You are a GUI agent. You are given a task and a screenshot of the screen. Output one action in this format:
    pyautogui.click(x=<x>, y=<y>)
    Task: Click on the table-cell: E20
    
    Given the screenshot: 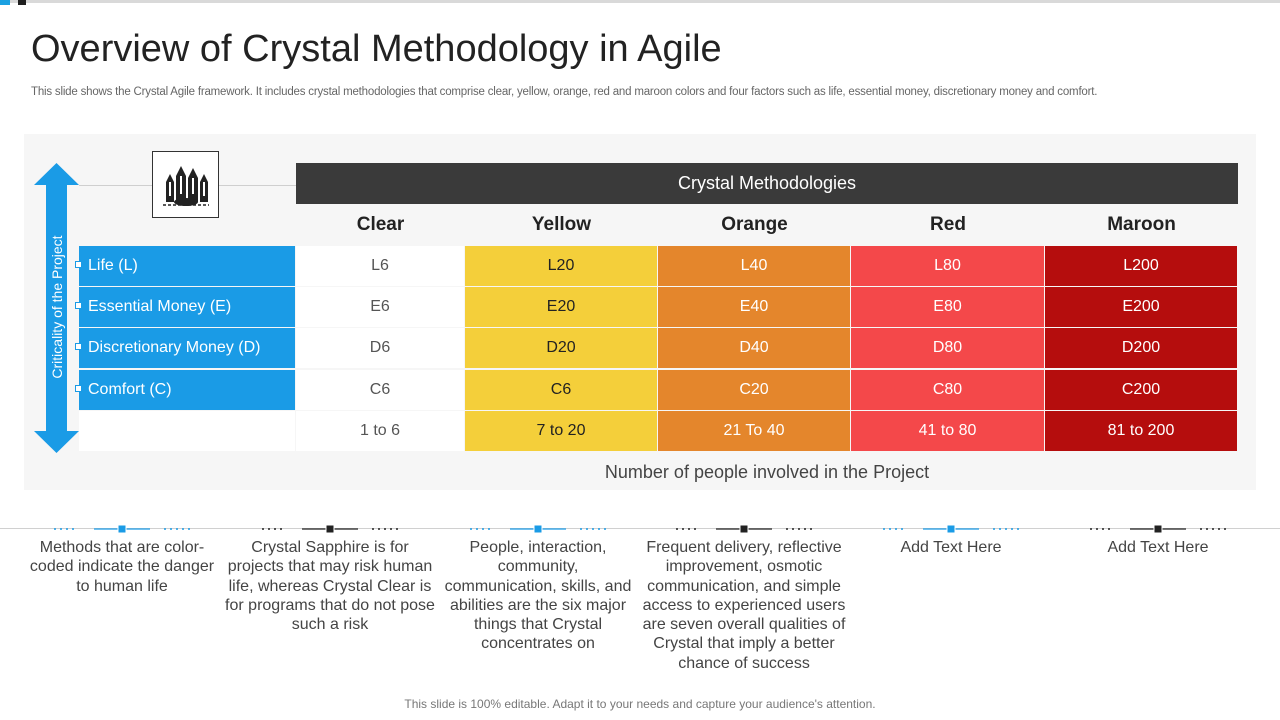 What is the action you would take?
    pyautogui.click(x=561, y=307)
    